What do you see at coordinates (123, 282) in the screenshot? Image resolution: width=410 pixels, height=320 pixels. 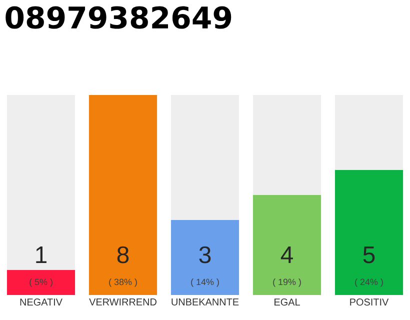 I see `annotation: ( 38% )` at bounding box center [123, 282].